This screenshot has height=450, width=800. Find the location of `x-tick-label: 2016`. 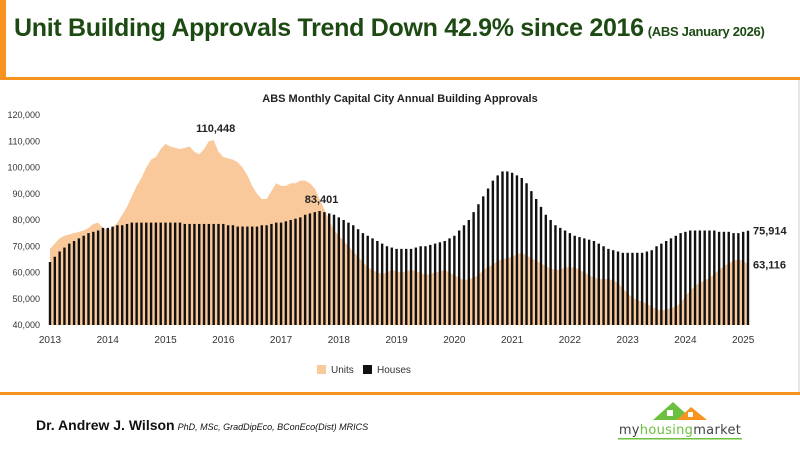

x-tick-label: 2016 is located at coordinates (223, 340).